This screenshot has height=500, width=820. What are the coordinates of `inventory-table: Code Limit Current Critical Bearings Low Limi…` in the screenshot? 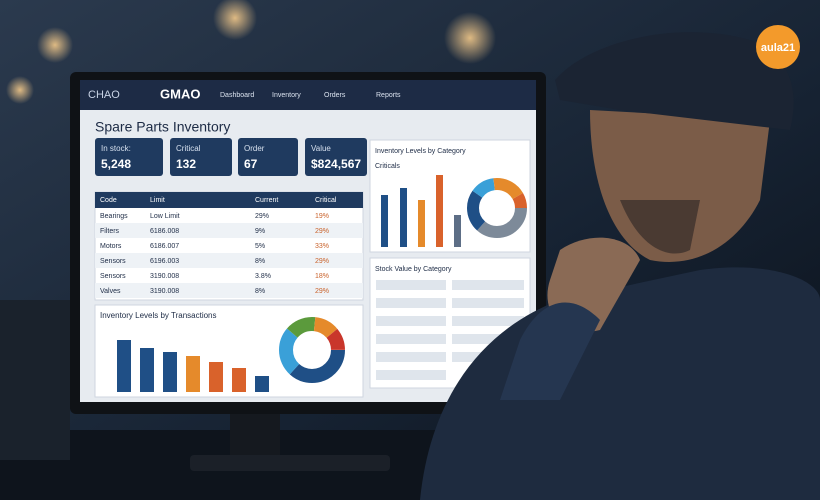 It's located at (229, 246).